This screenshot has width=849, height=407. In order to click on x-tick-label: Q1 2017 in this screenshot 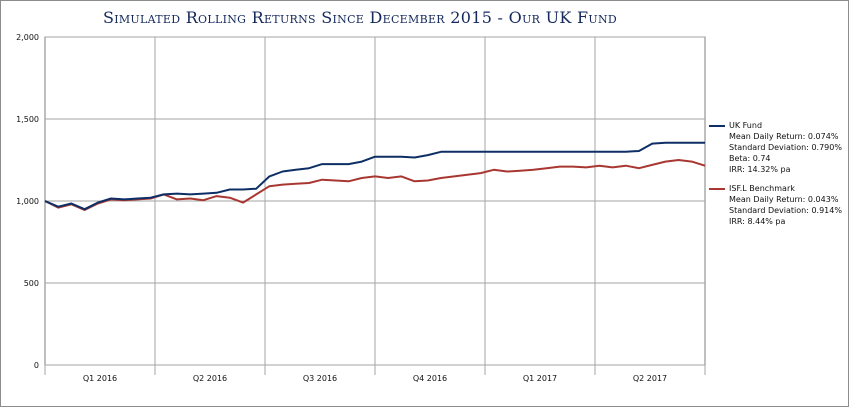, I will do `click(540, 378)`.